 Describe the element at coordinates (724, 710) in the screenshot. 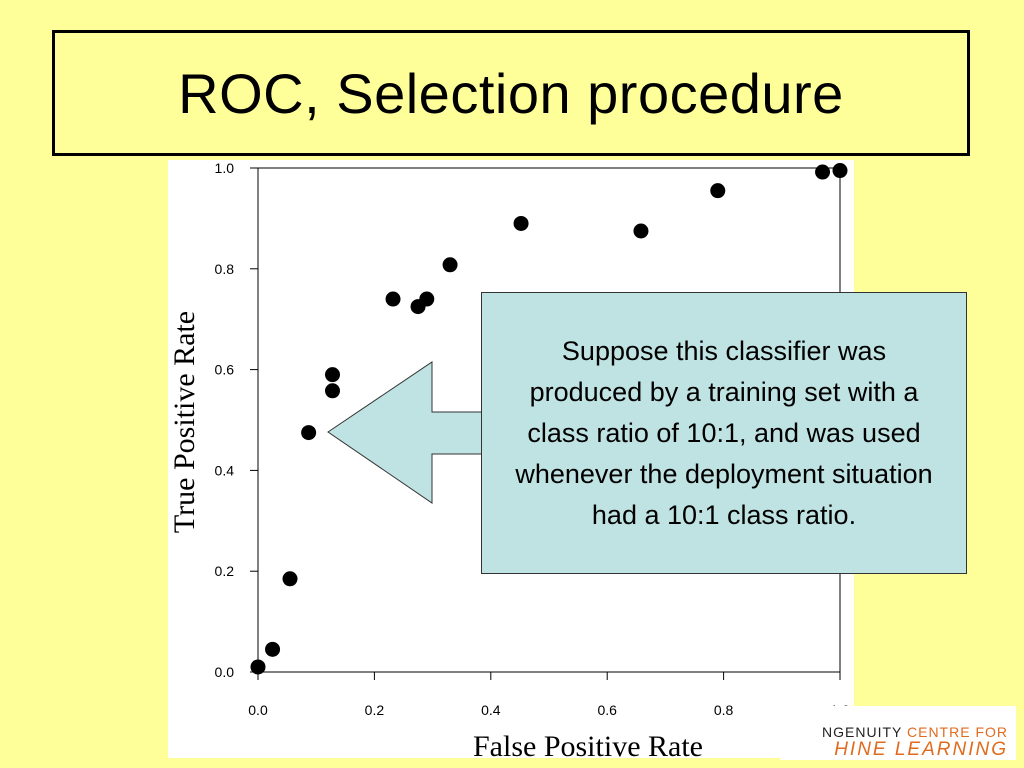

I see `x-tick-label: 0.8` at that location.